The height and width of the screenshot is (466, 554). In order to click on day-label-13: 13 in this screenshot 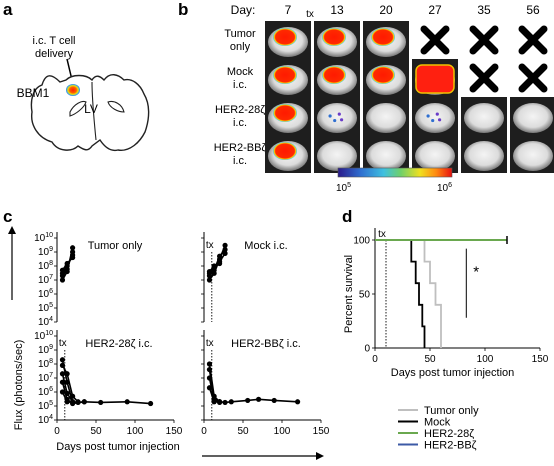, I will do `click(337, 10)`.